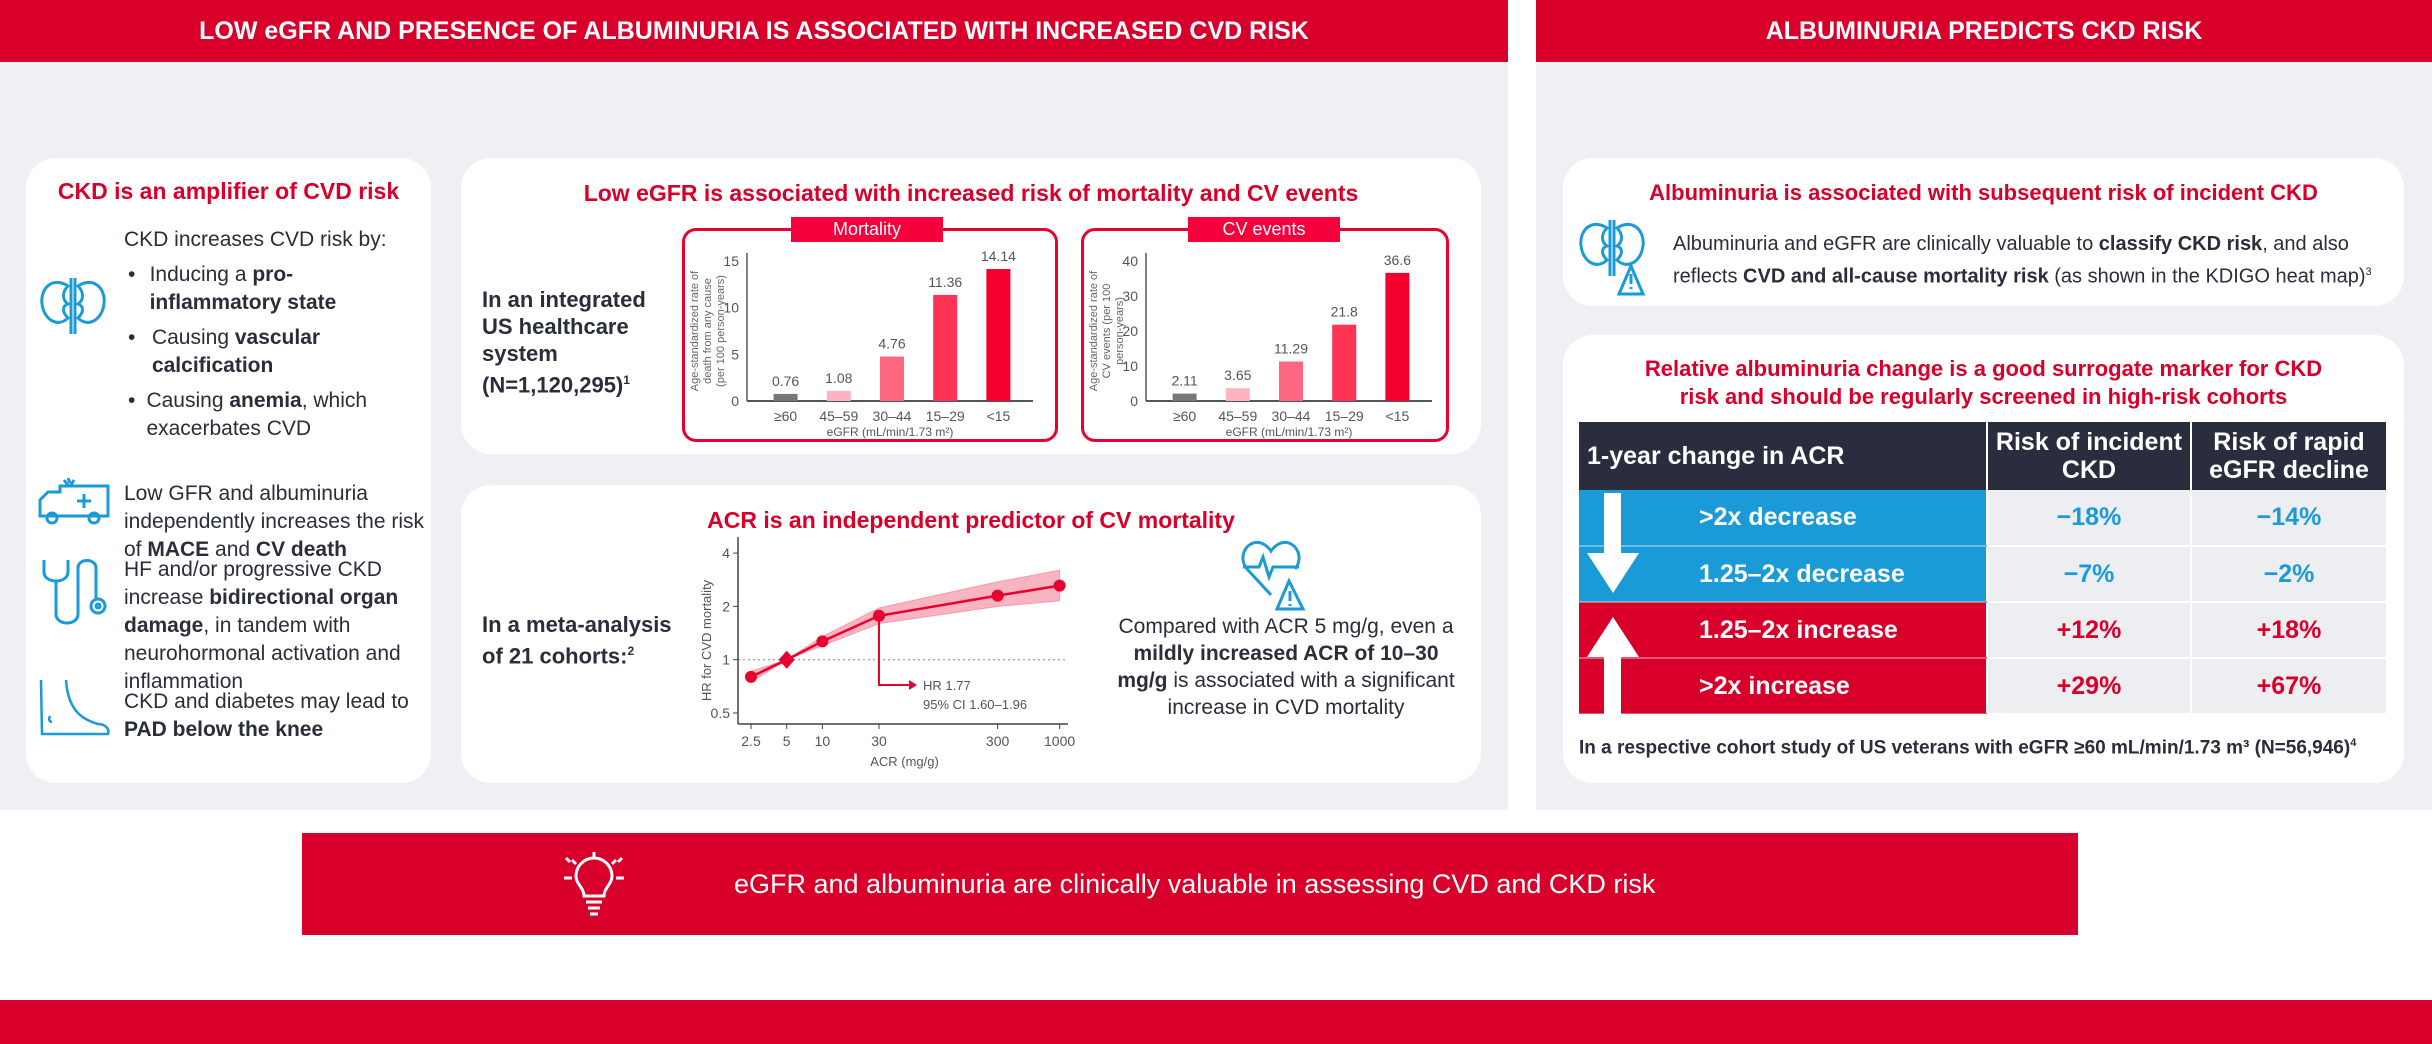 The image size is (2432, 1044). Describe the element at coordinates (706, 640) in the screenshot. I see `y-axis-label: HR for CVD mortality` at that location.